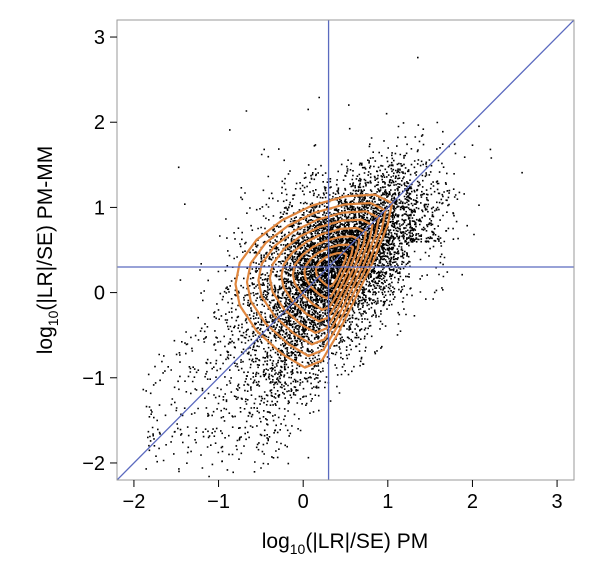 This screenshot has height=573, width=600. What do you see at coordinates (99, 251) in the screenshot?
I see `y-axis-ticks: −2 −1 0 1 2 3` at bounding box center [99, 251].